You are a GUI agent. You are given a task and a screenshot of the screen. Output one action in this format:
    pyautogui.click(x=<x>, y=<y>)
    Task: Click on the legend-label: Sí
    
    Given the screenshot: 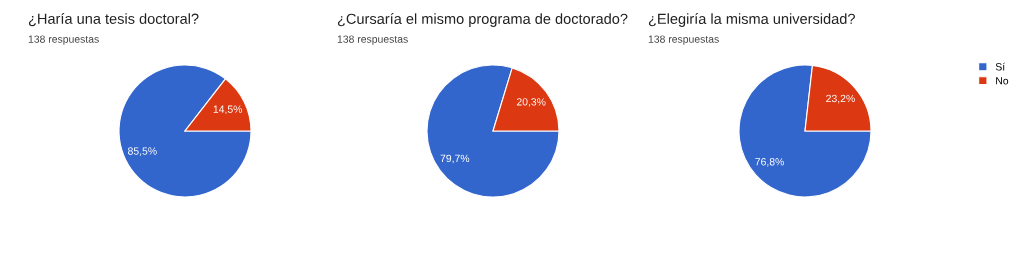 What is the action you would take?
    pyautogui.click(x=1000, y=66)
    